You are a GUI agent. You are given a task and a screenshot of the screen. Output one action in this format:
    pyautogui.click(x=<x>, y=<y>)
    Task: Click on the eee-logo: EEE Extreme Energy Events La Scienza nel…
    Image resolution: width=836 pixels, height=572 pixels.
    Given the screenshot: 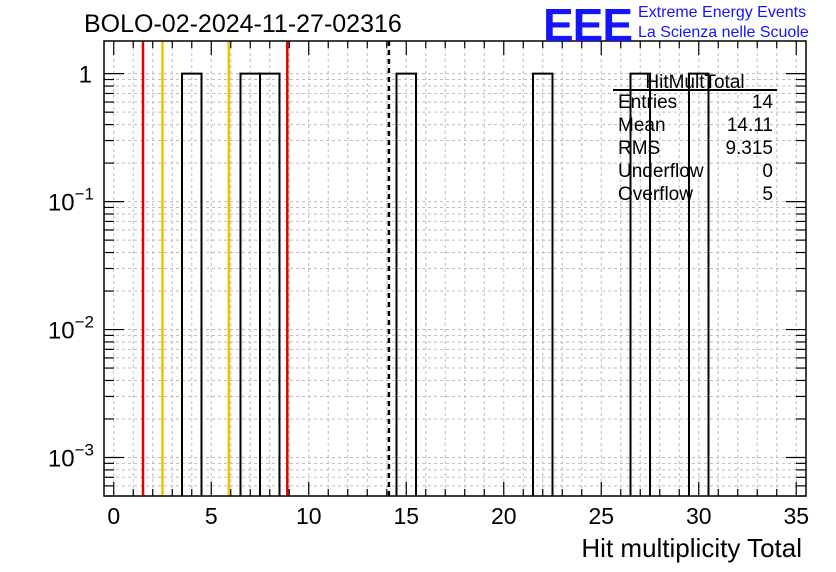 What is the action you would take?
    pyautogui.click(x=688, y=25)
    